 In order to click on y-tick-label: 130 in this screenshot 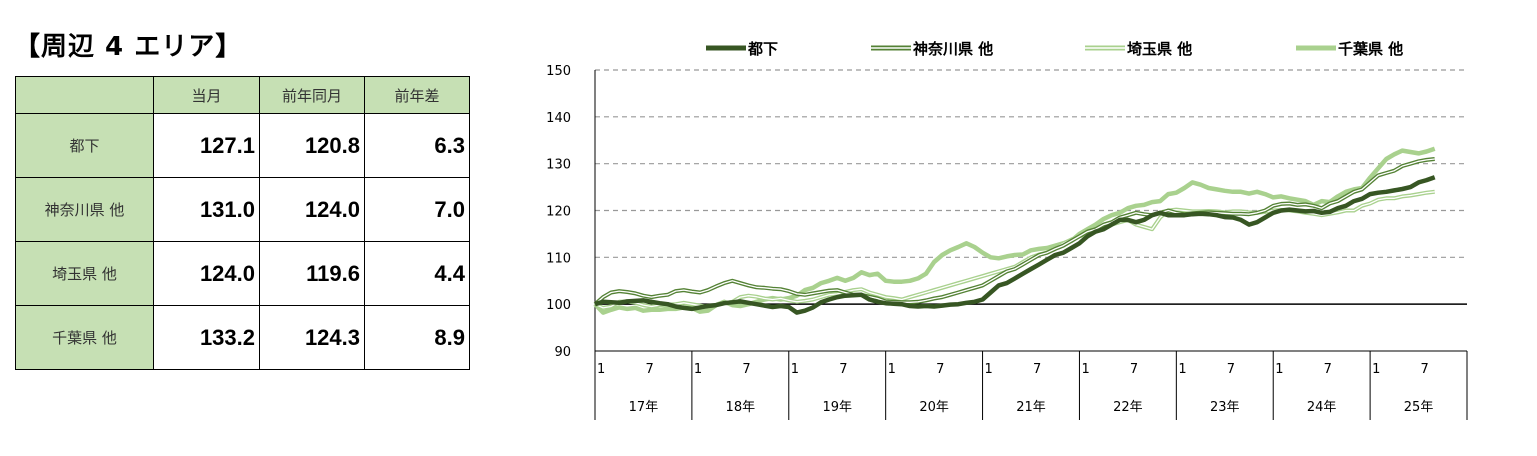, I will do `click(558, 165)`.